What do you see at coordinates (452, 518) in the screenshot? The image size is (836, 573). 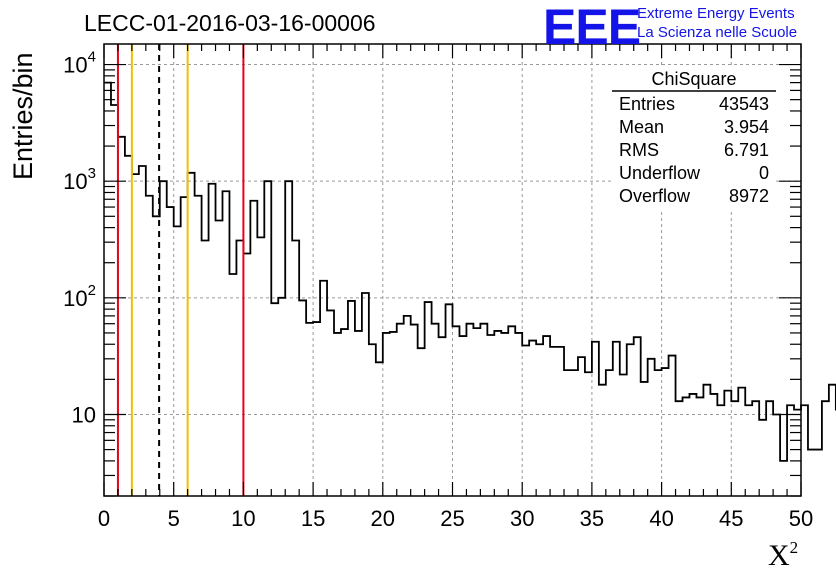 I see `x-tick-label: 25` at bounding box center [452, 518].